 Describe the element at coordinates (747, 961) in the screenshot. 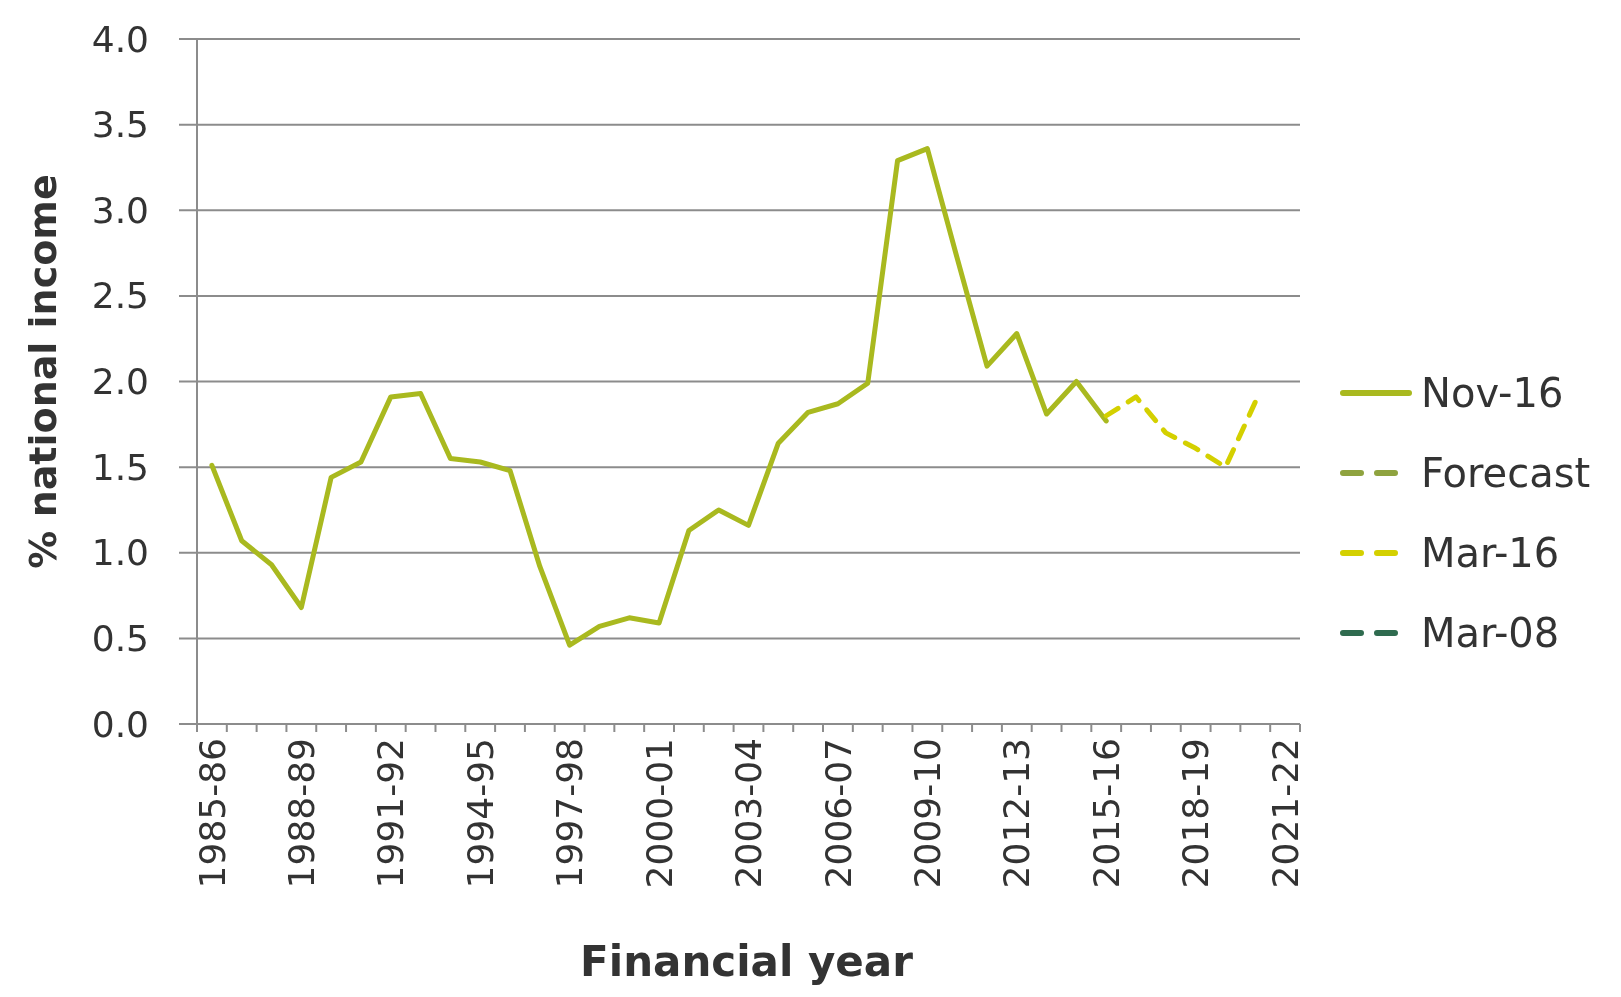

I see `x-axis-title: Financial year` at that location.